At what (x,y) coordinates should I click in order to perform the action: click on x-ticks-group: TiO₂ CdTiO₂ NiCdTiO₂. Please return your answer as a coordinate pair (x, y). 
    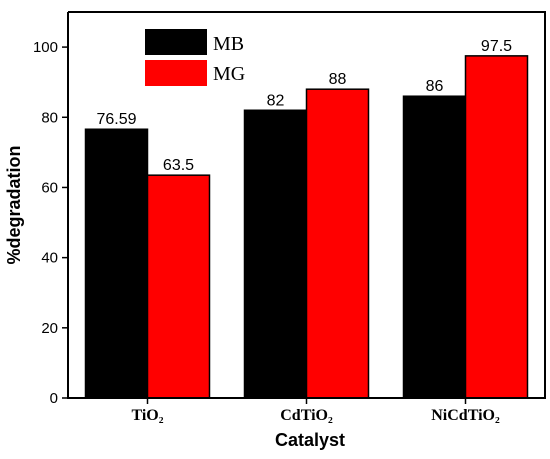
    Looking at the image, I should click on (315, 411).